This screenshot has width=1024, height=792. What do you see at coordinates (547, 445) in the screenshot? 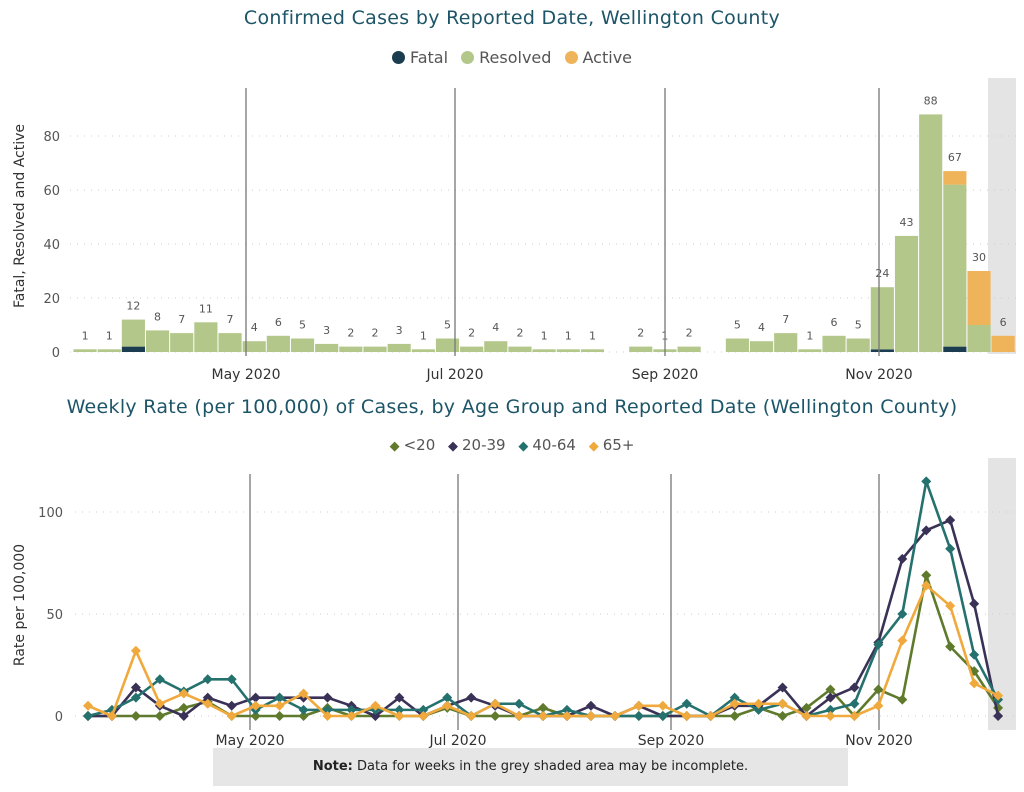
I see `legend-item-40-64: ◆ 40-64` at bounding box center [547, 445].